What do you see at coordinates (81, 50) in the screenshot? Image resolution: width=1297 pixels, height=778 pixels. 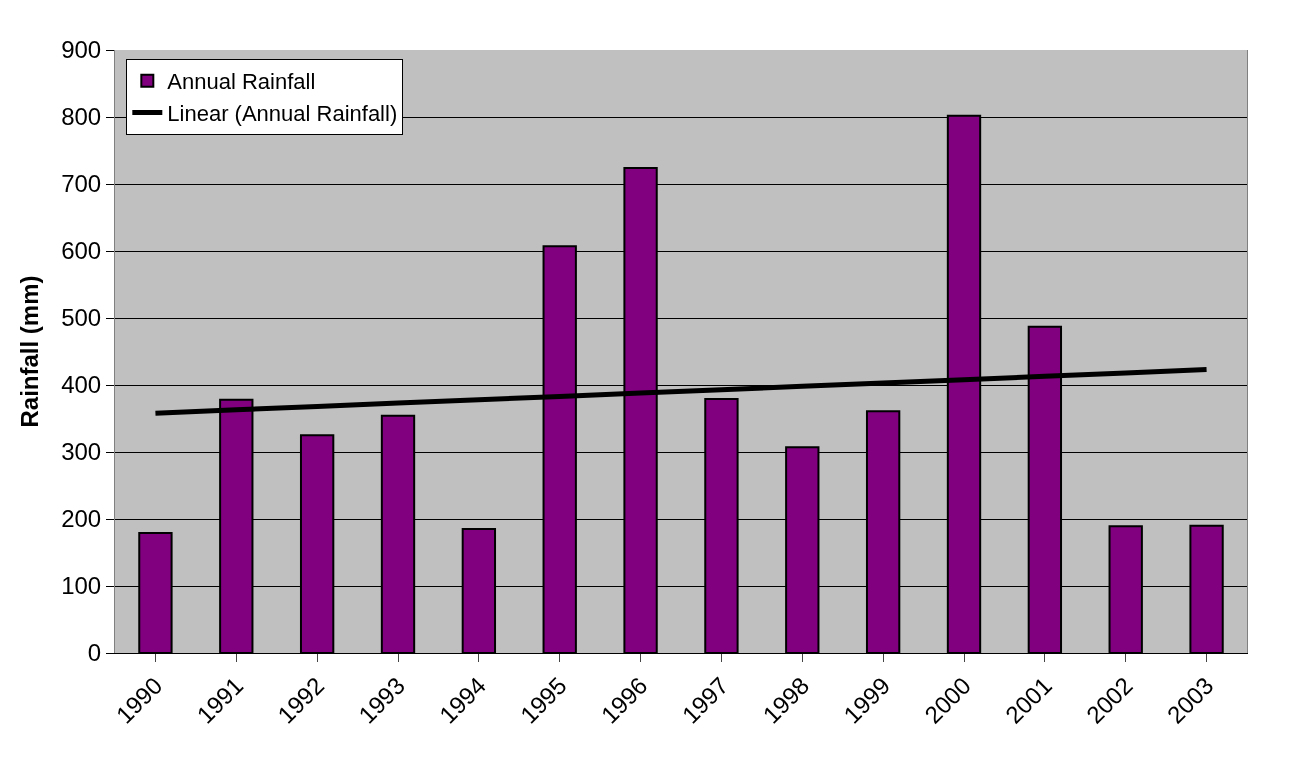 I see `y-tick-label: 900` at bounding box center [81, 50].